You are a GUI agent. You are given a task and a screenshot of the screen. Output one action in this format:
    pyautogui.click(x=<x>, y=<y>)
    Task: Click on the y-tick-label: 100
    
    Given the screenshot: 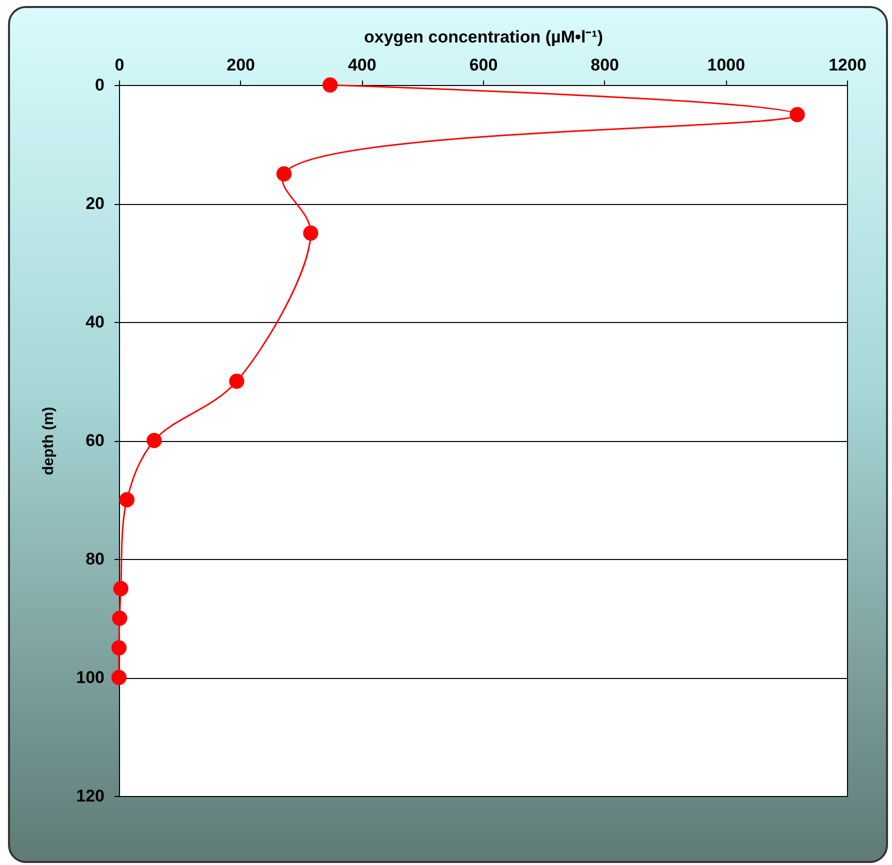 What is the action you would take?
    pyautogui.click(x=90, y=677)
    